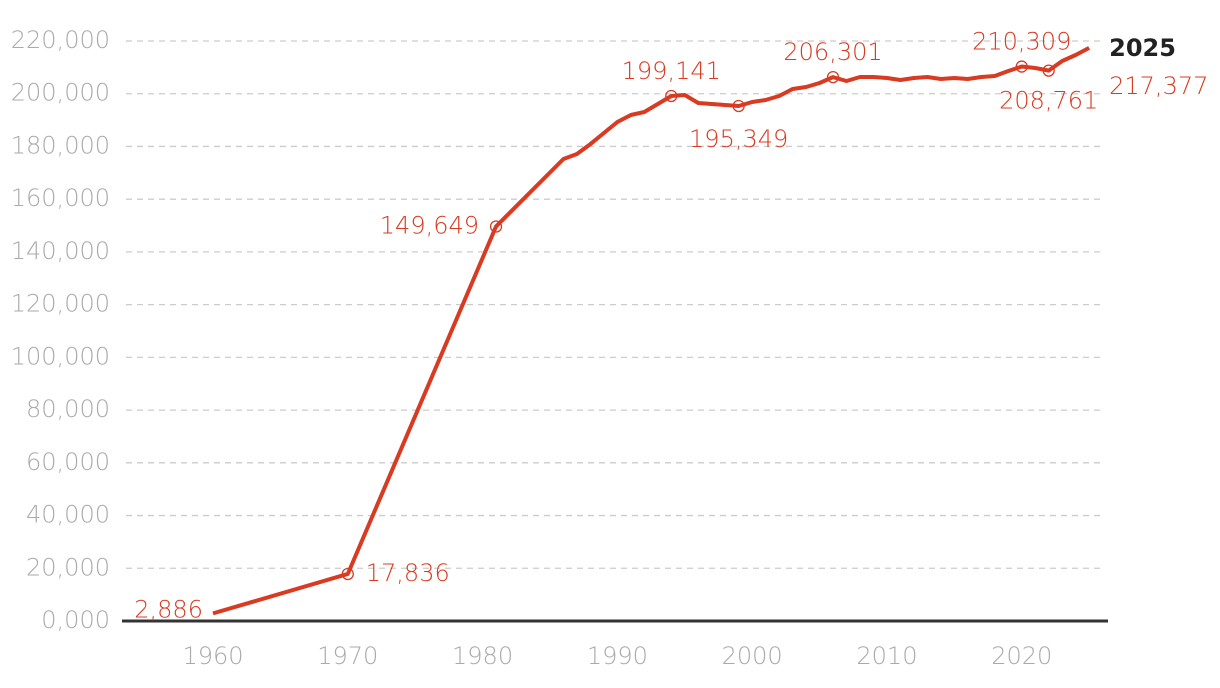  Describe the element at coordinates (68, 567) in the screenshot. I see `y-tick-label: 20,000` at that location.